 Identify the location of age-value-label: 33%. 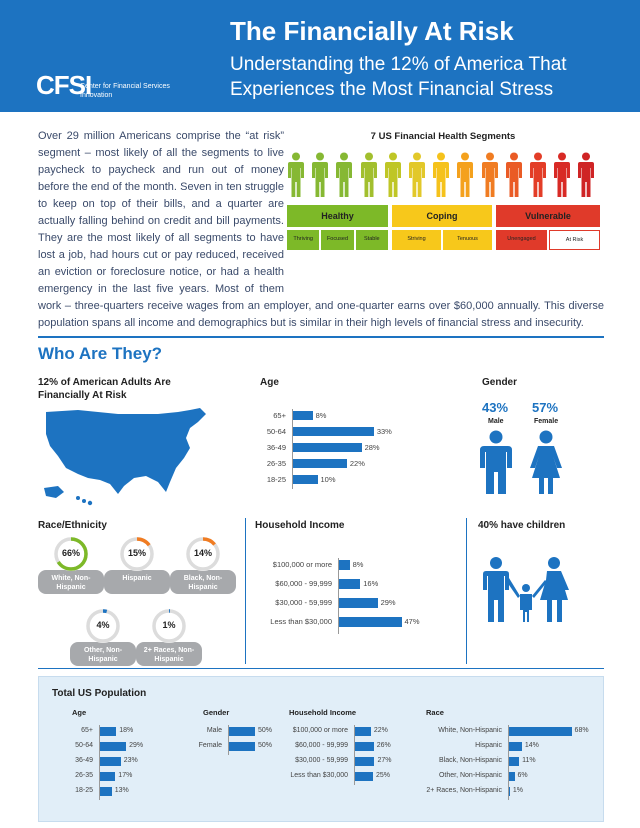
(384, 431).